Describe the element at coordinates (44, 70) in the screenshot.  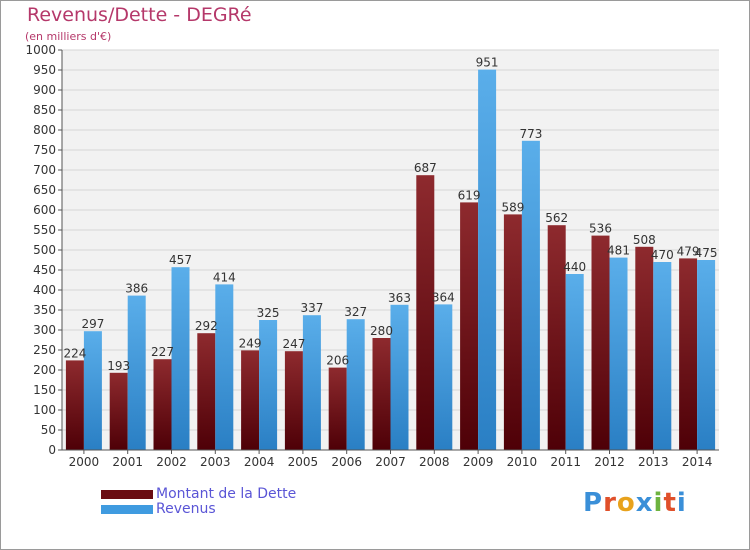
I see `y-tick-label: 950` at that location.